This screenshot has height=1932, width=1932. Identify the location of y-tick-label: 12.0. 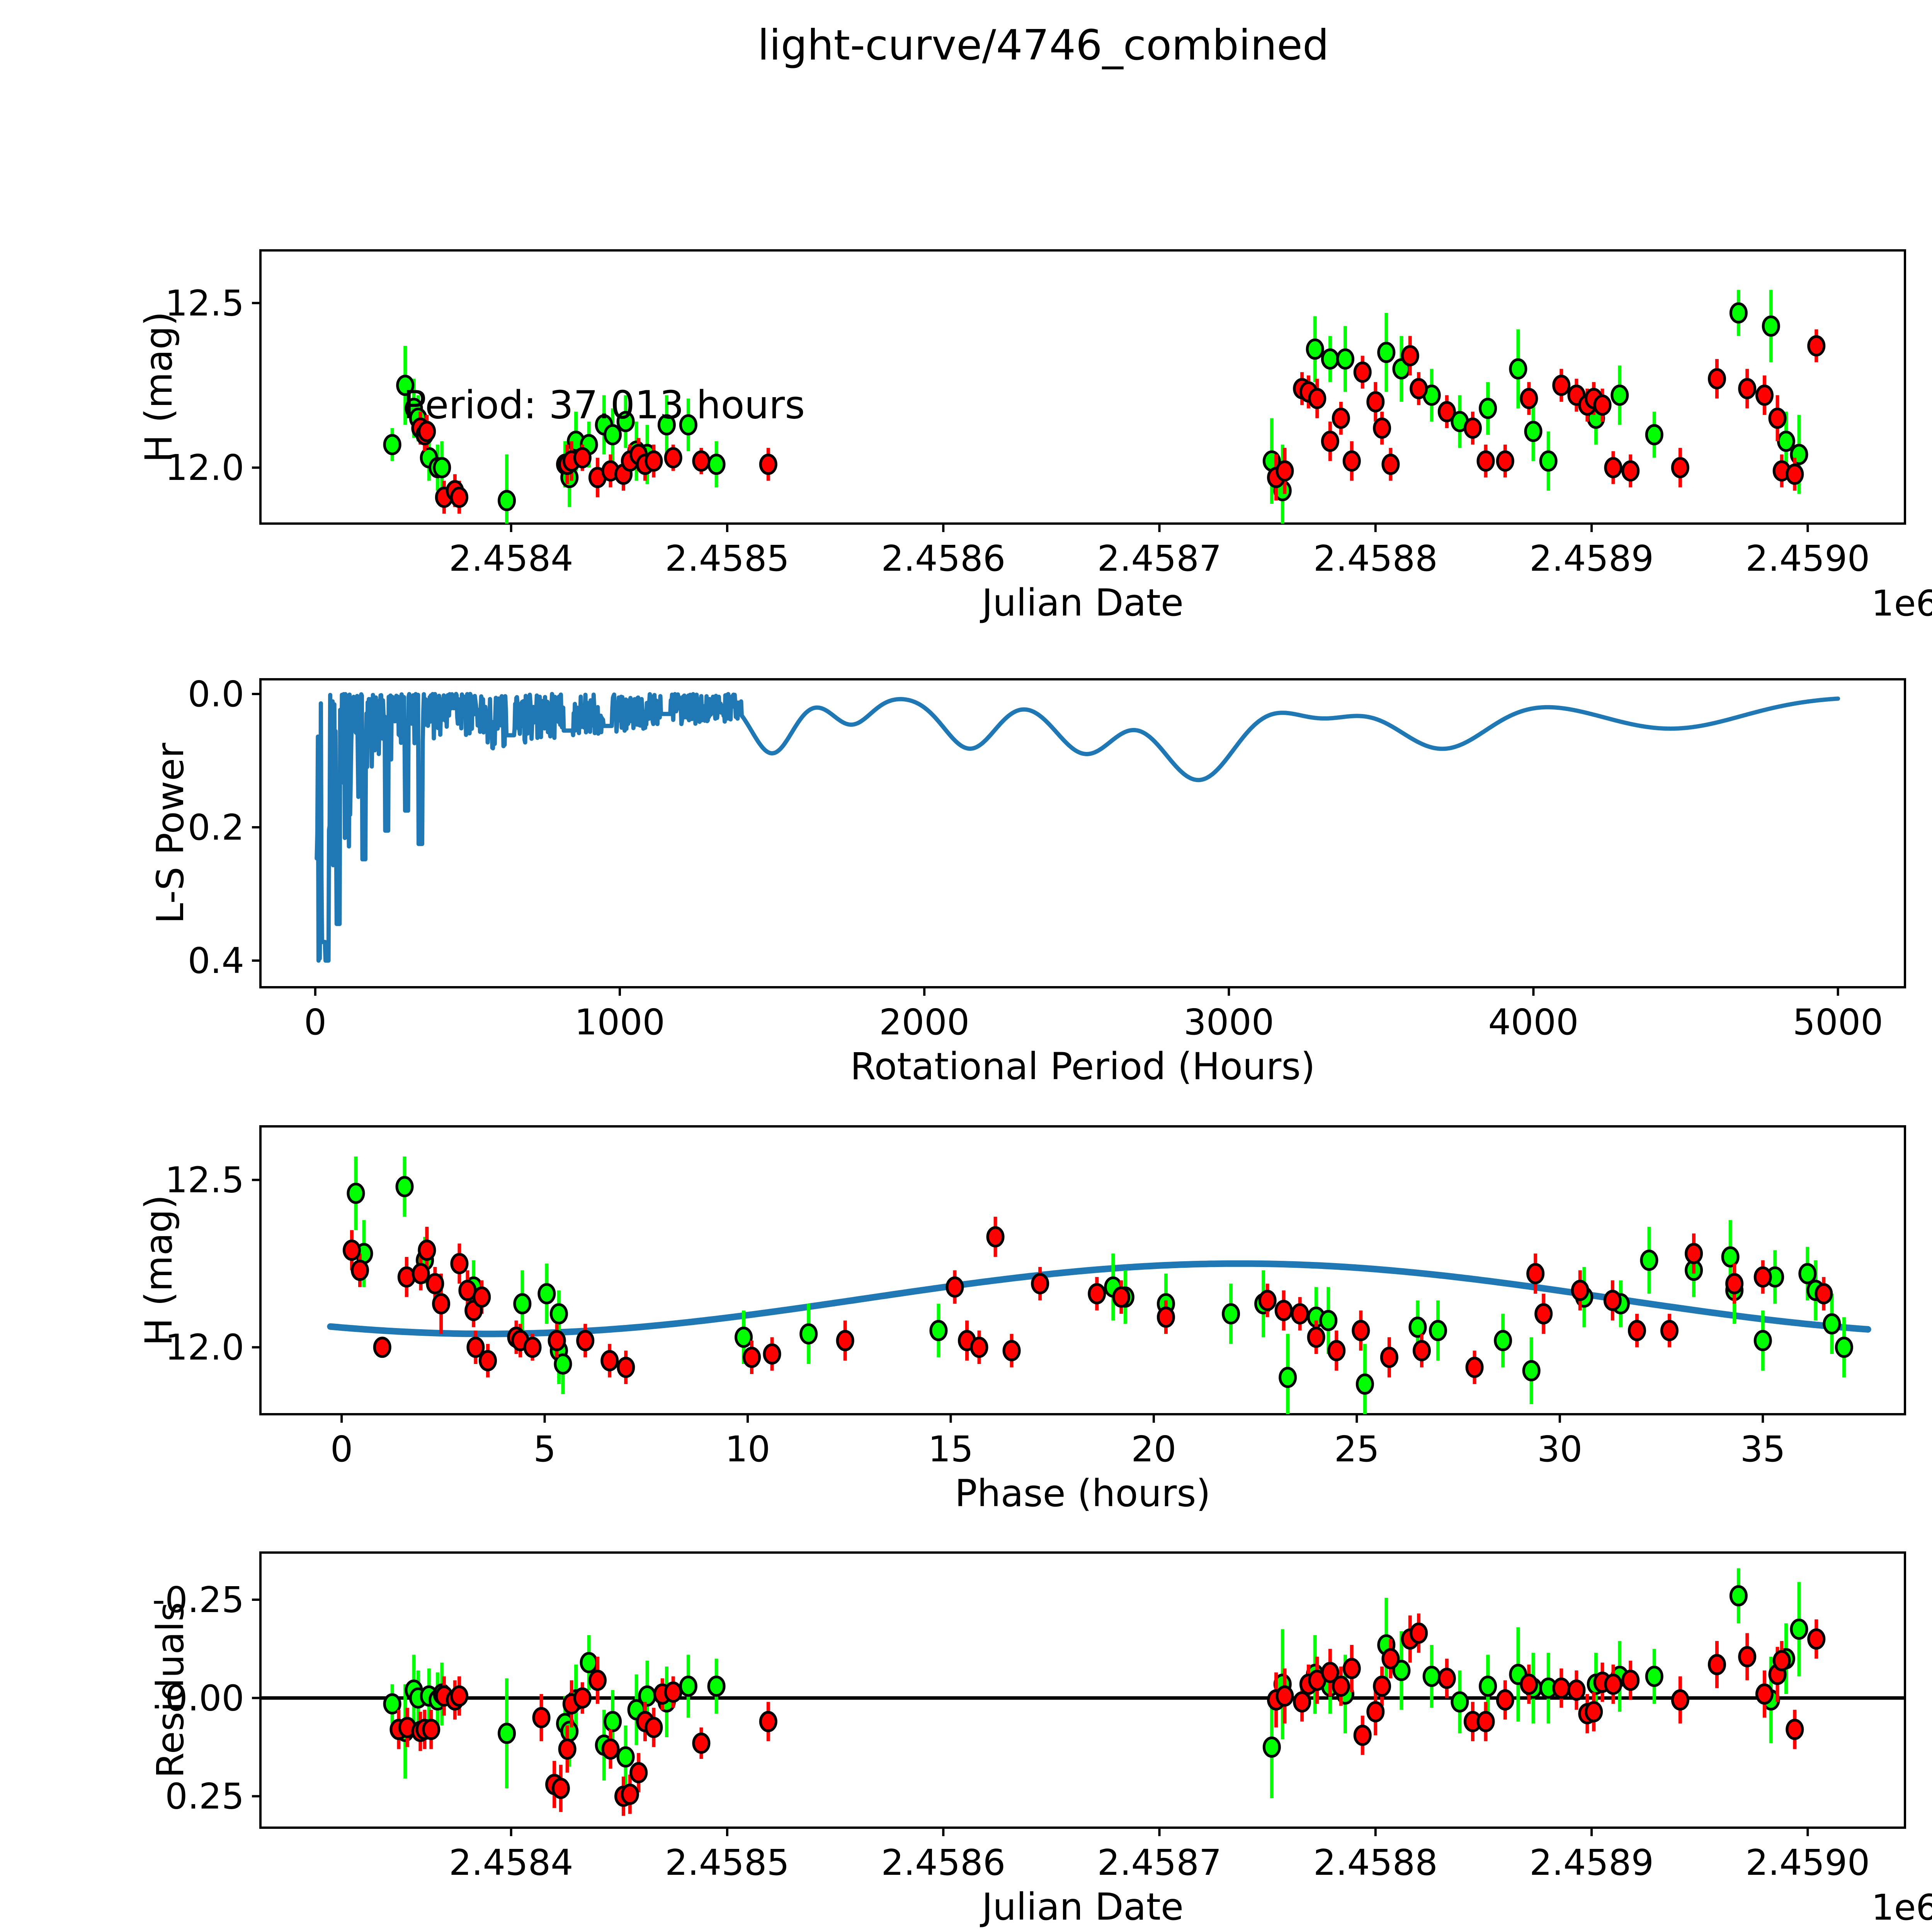
(205, 468).